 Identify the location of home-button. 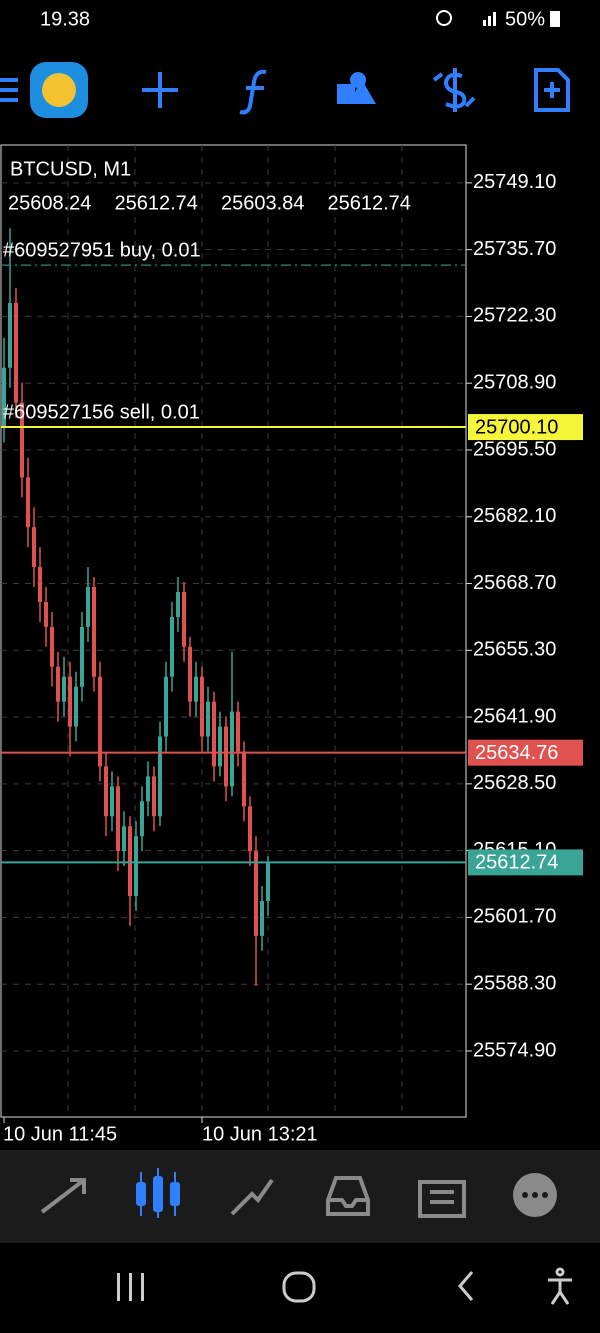
(299, 1287).